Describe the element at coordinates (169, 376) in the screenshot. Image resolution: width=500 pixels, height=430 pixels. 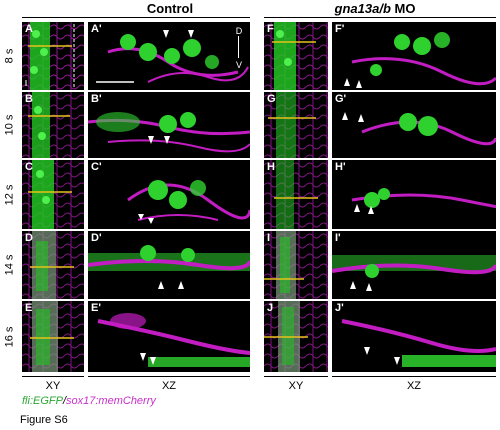
I see `xz-column-line-control` at that location.